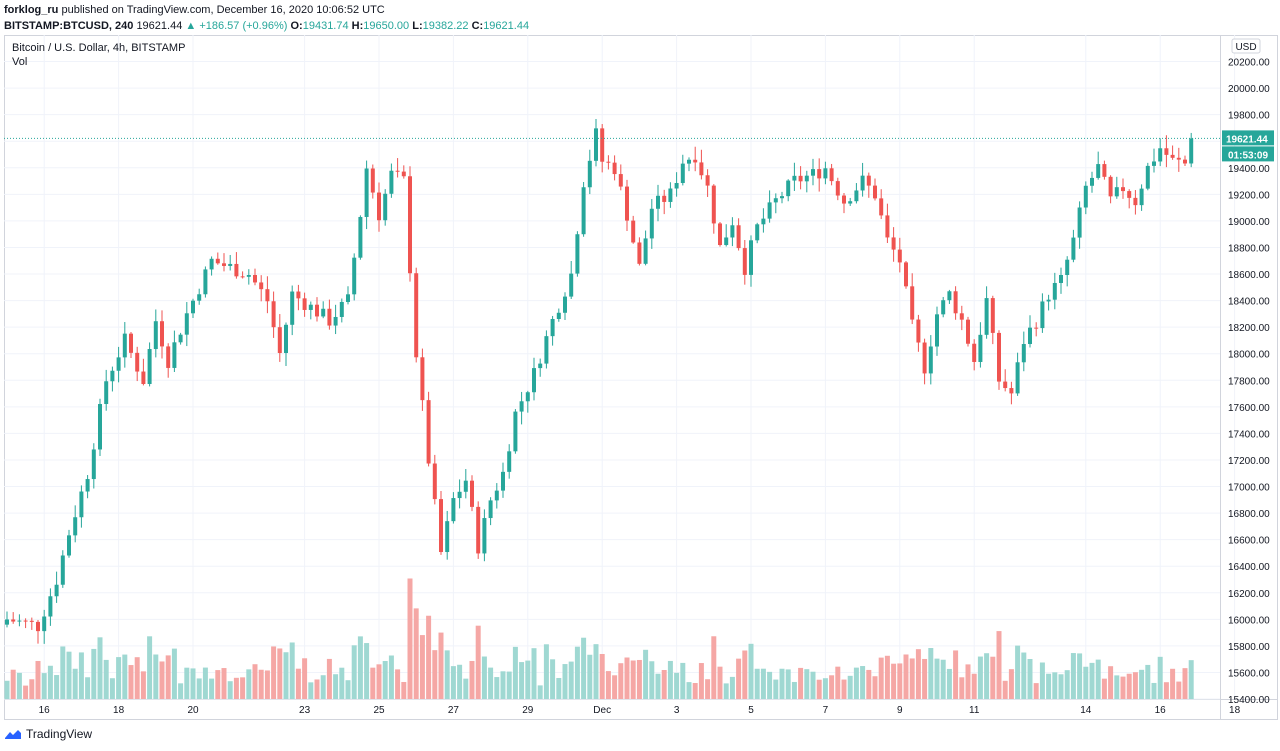 The width and height of the screenshot is (1280, 751). I want to click on time-tick-label: 14, so click(1086, 710).